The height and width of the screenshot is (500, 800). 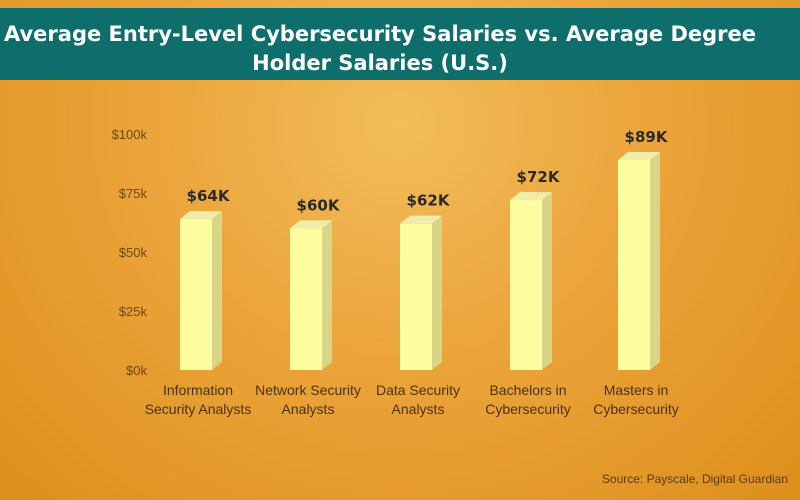 What do you see at coordinates (647, 137) in the screenshot?
I see `data-label: $89K` at bounding box center [647, 137].